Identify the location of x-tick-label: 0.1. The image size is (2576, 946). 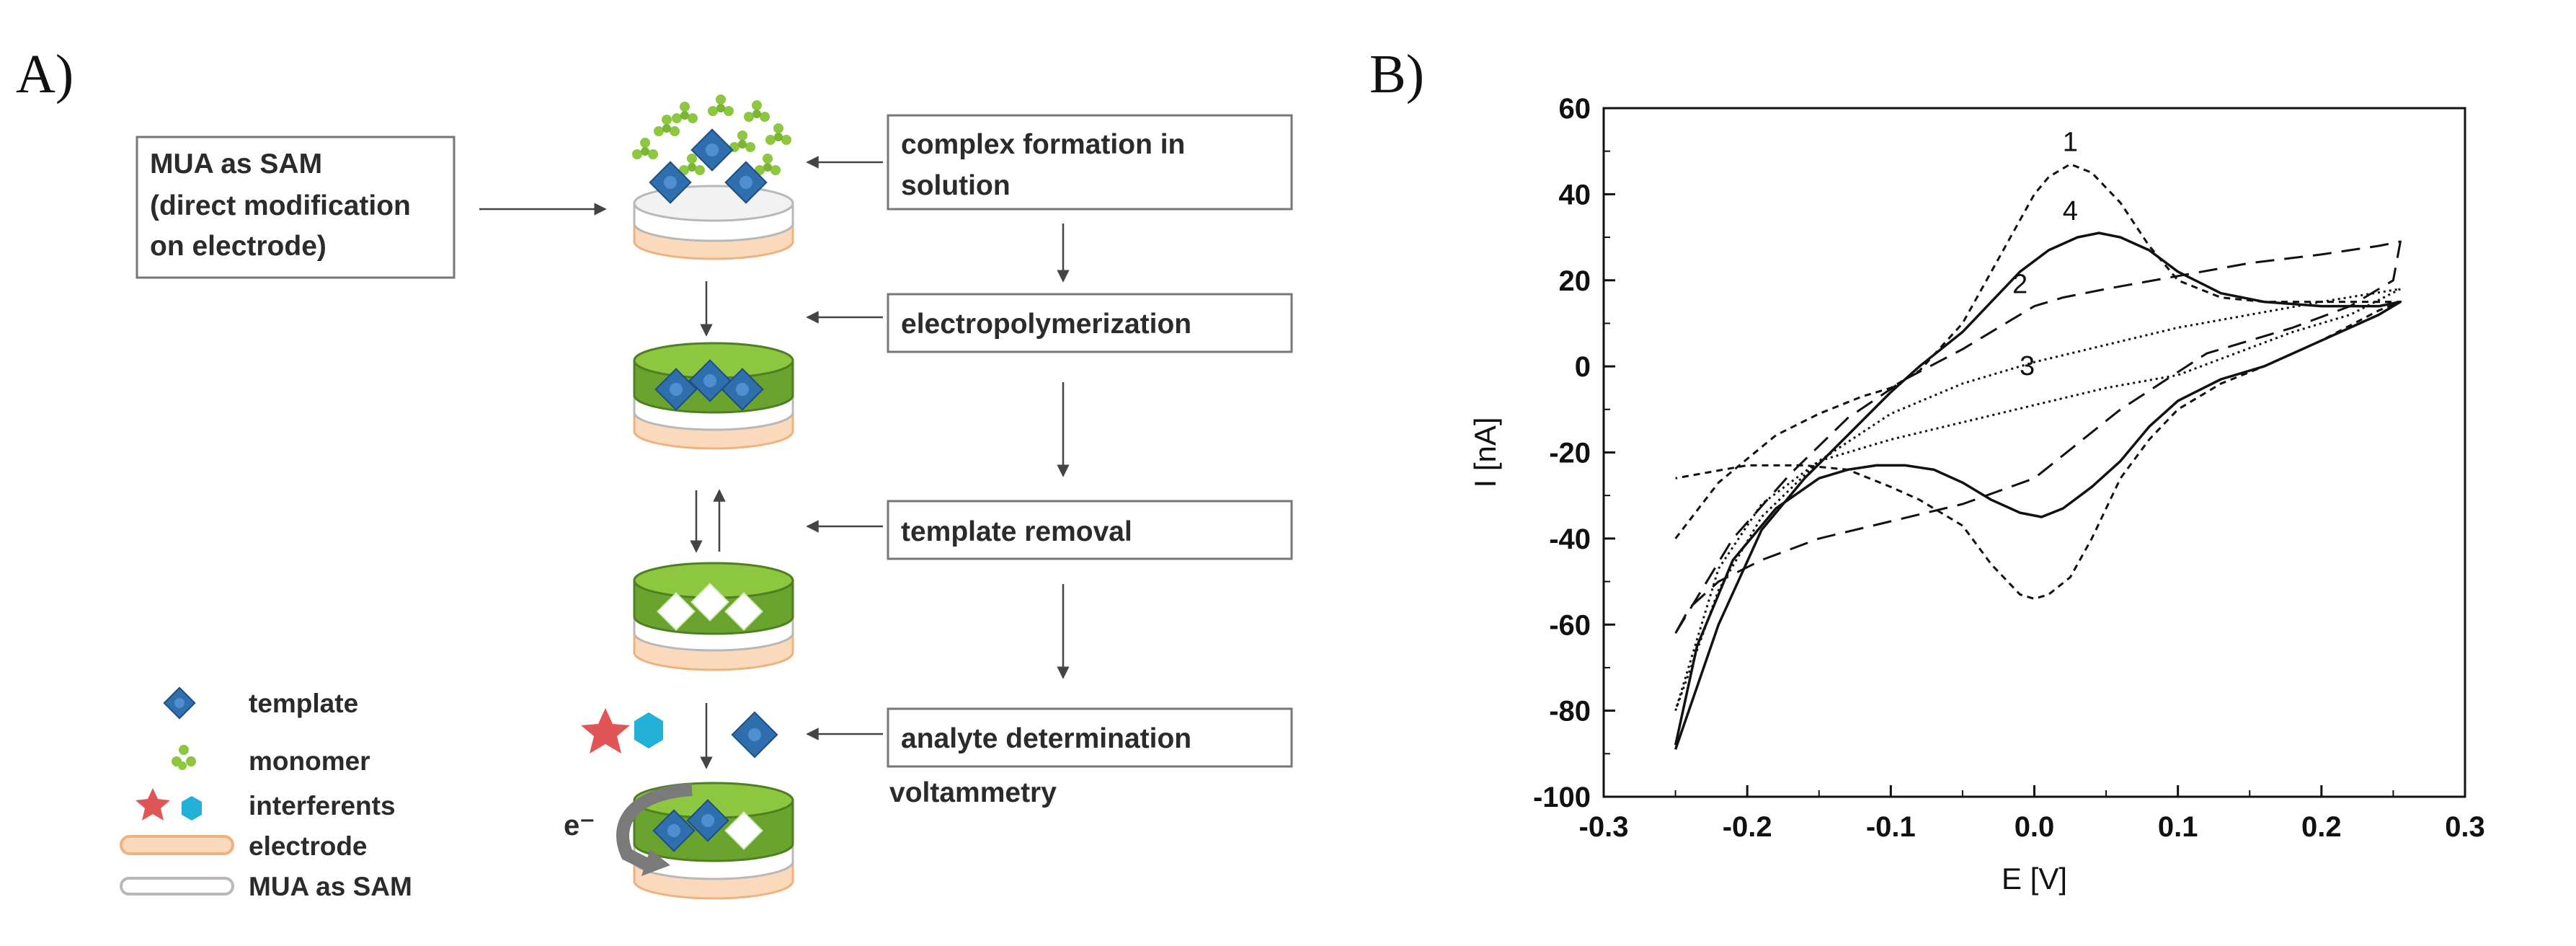
(2178, 827).